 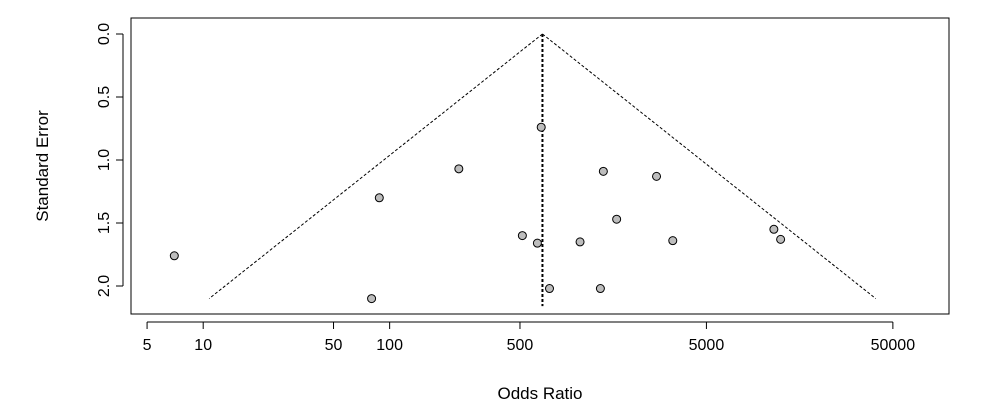 I want to click on y-tick-label: 2.0, so click(x=104, y=286).